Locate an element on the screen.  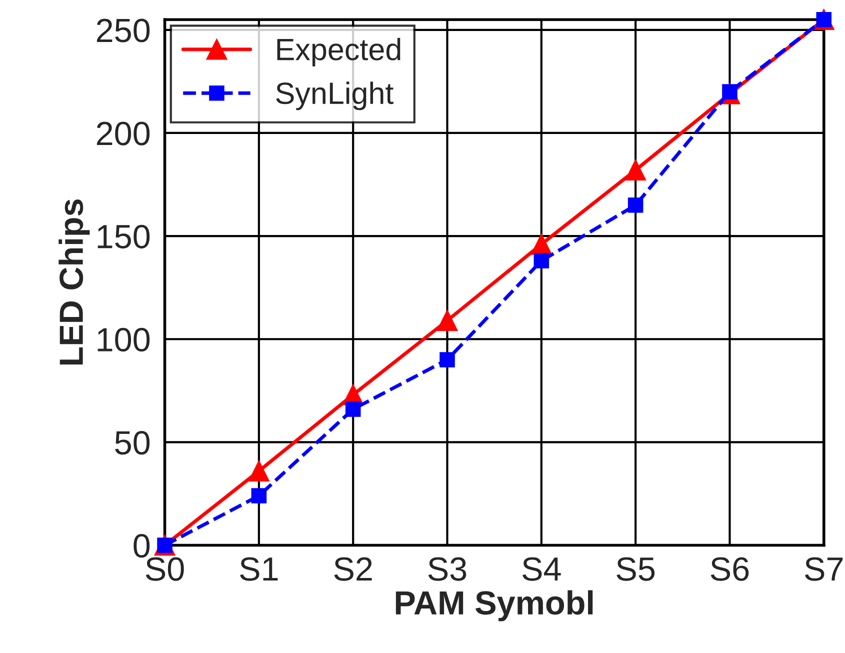
y-tick-label: 200 is located at coordinates (123, 134).